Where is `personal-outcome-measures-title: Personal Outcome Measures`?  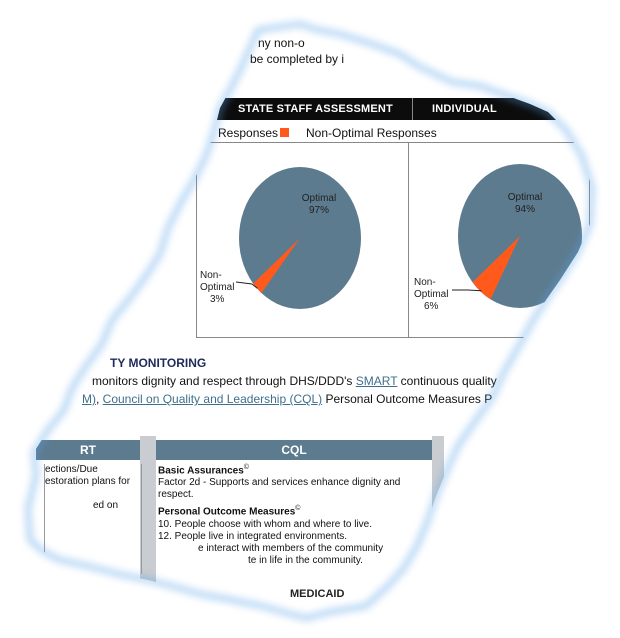
personal-outcome-measures-title: Personal Outcome Measures is located at coordinates (227, 512).